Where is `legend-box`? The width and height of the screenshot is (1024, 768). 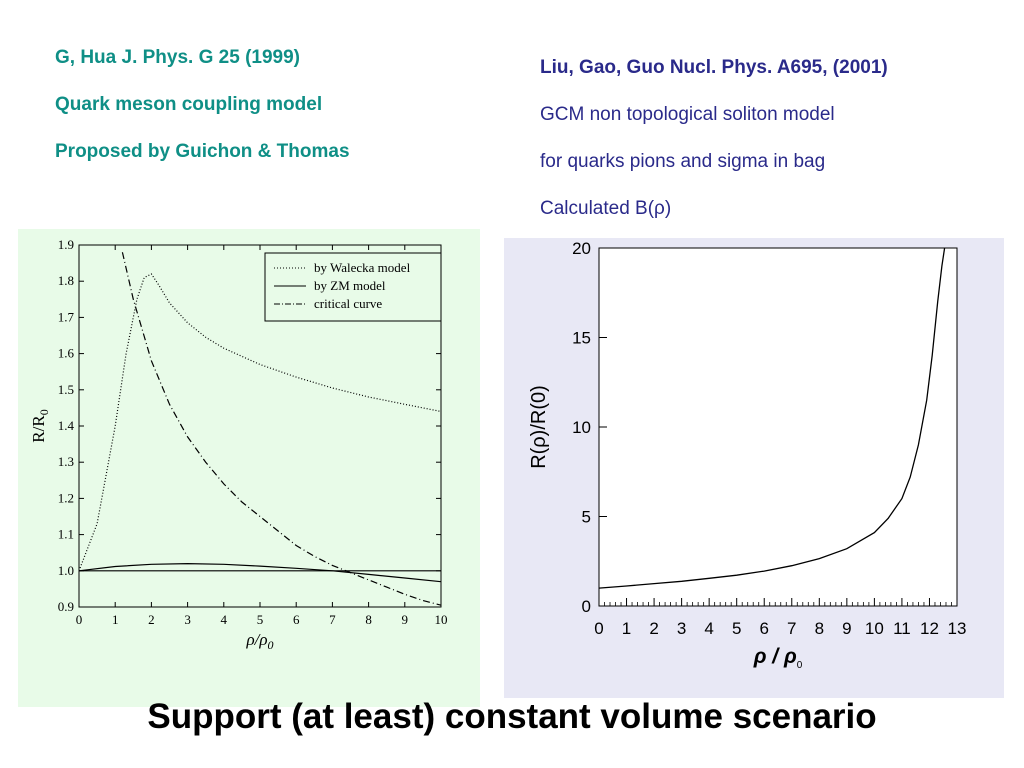 legend-box is located at coordinates (353, 287).